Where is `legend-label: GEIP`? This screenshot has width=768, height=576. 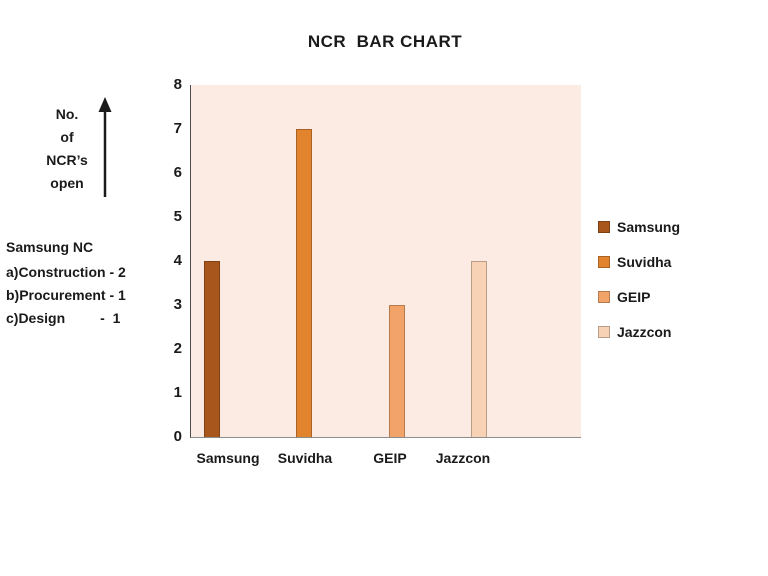
legend-label: GEIP is located at coordinates (634, 297).